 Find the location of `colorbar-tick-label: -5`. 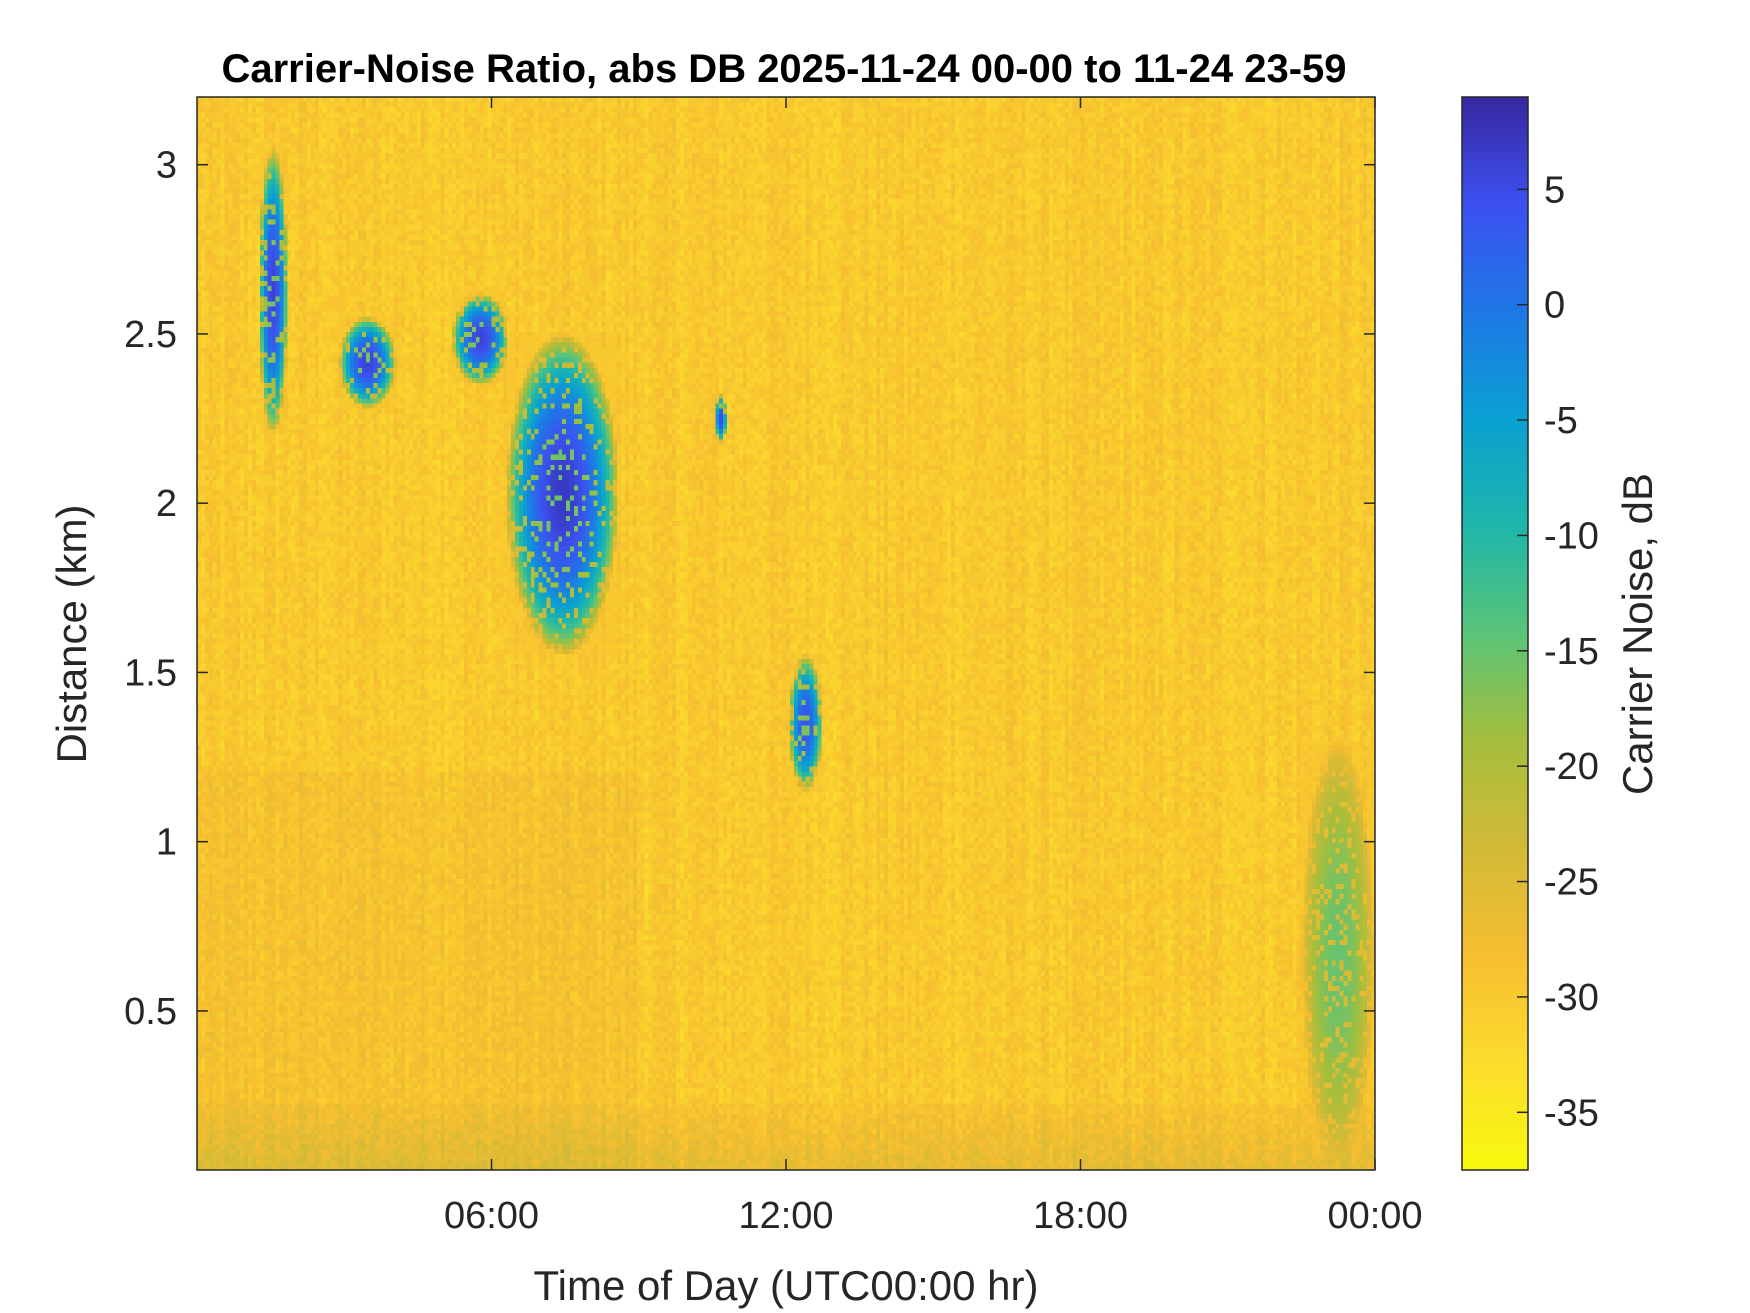

colorbar-tick-label: -5 is located at coordinates (1561, 421).